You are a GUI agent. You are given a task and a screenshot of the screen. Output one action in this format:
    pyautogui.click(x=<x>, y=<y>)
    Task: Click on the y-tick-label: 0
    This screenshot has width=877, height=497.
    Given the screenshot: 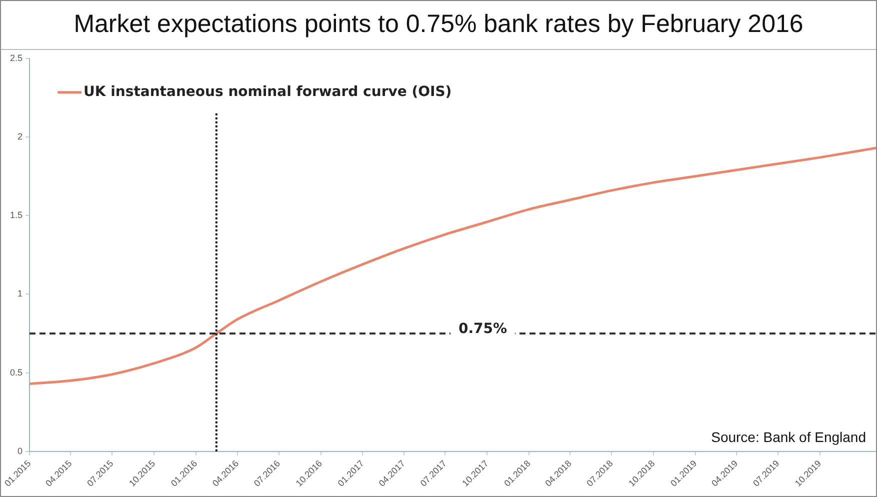 What is the action you would take?
    pyautogui.click(x=20, y=451)
    